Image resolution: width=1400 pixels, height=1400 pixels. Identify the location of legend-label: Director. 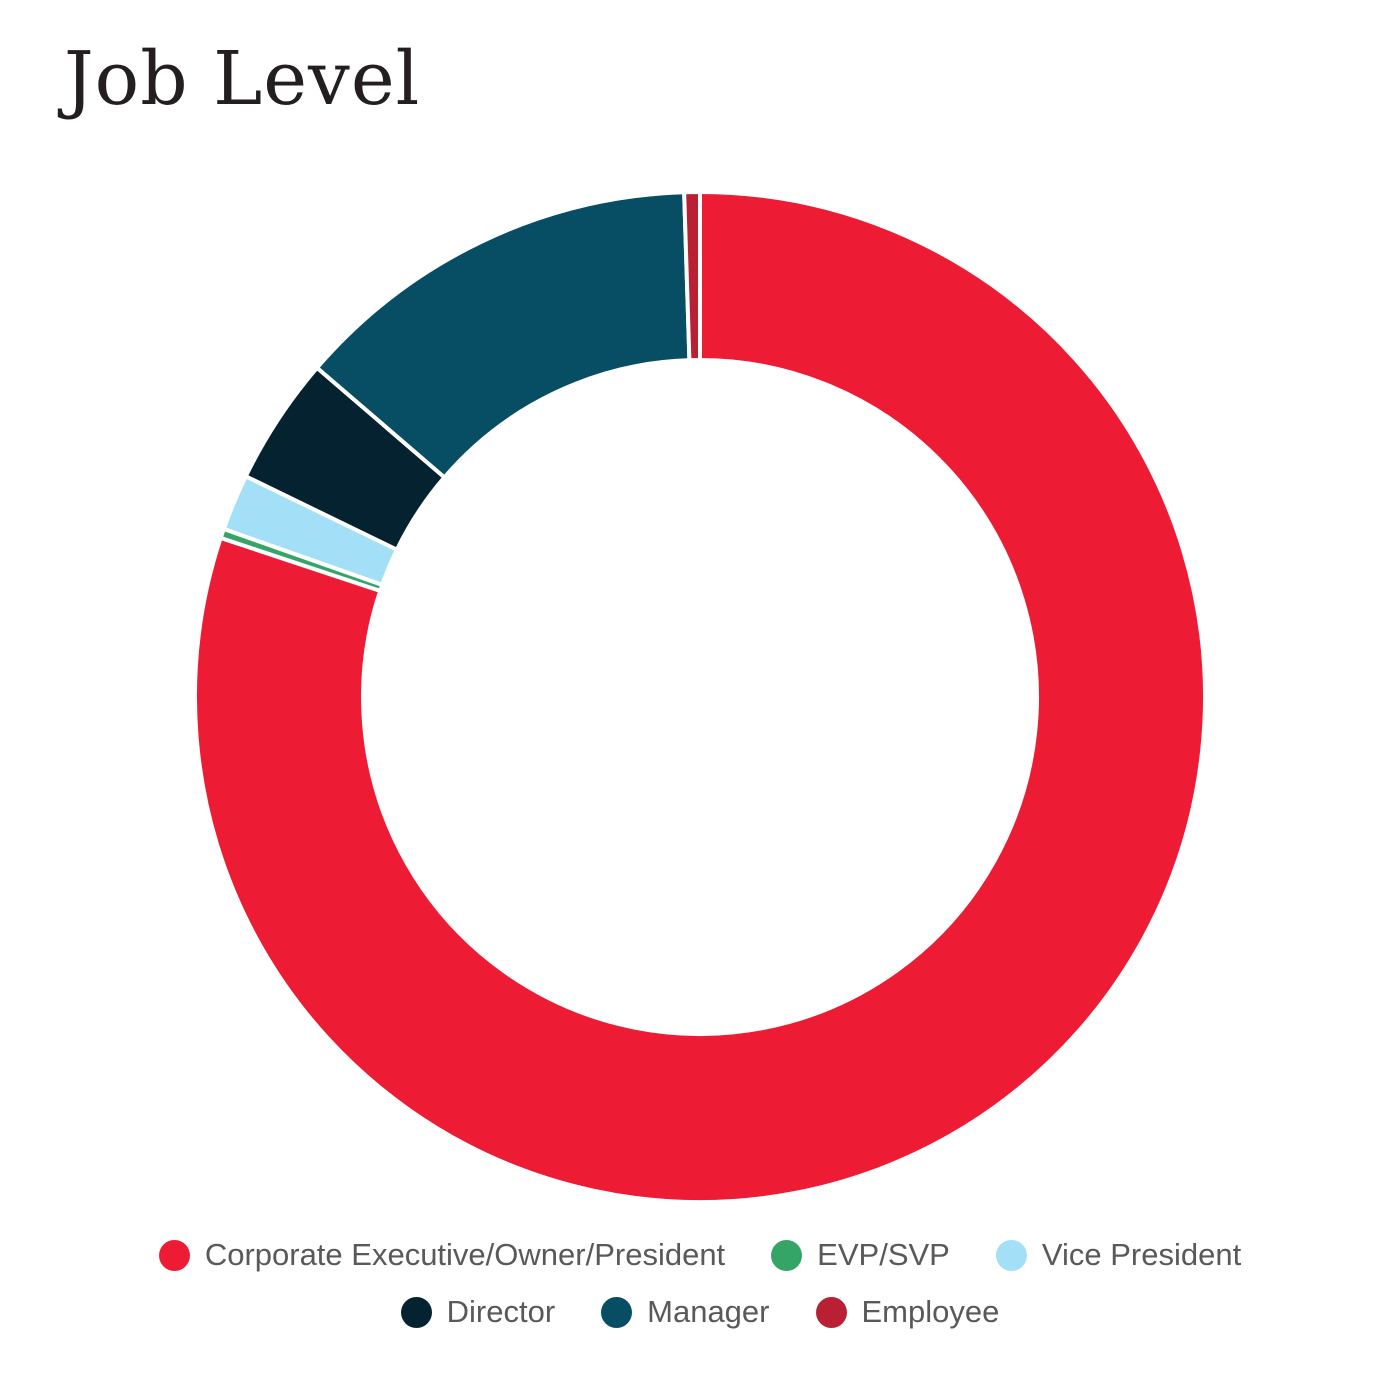
(501, 1311).